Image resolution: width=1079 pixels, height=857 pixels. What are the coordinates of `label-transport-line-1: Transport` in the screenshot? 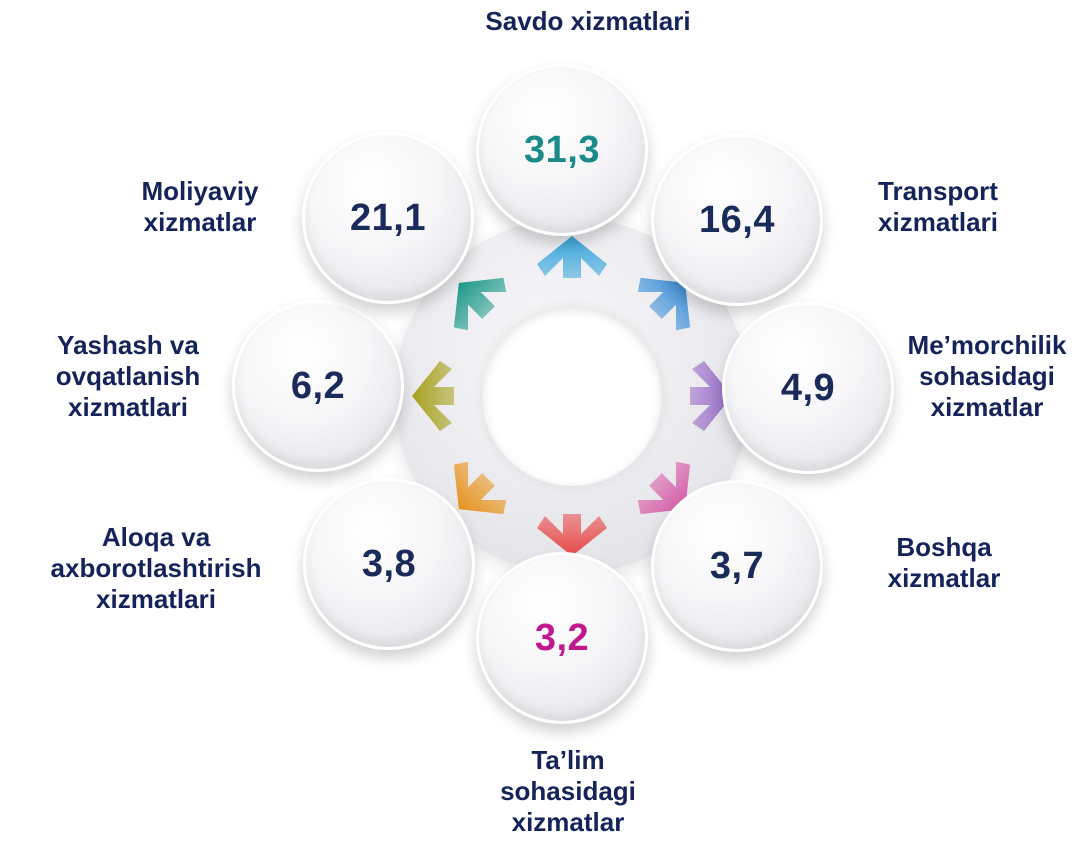 It's located at (938, 191).